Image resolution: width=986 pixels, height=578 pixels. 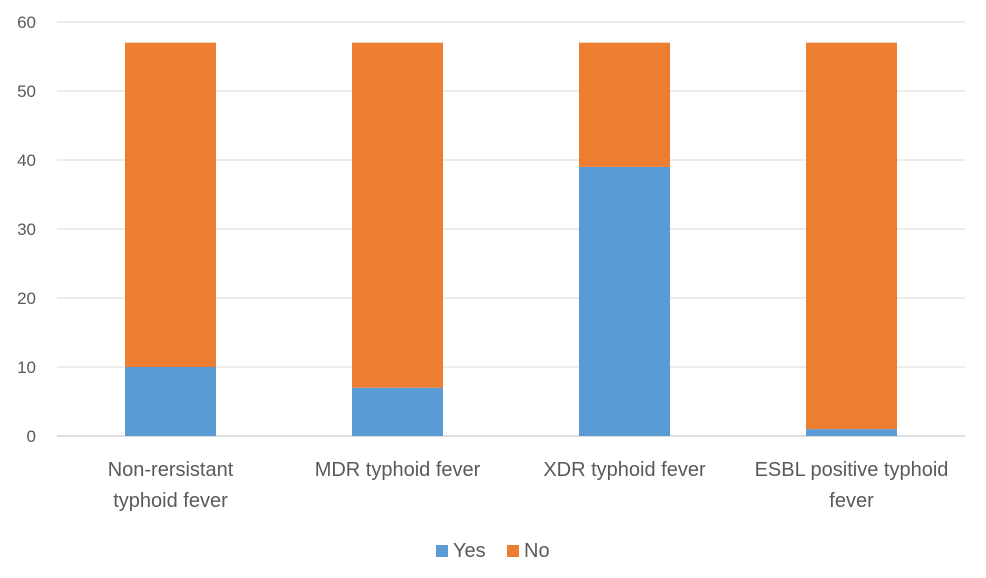 I want to click on y-tick-label-30: 30, so click(x=26, y=229).